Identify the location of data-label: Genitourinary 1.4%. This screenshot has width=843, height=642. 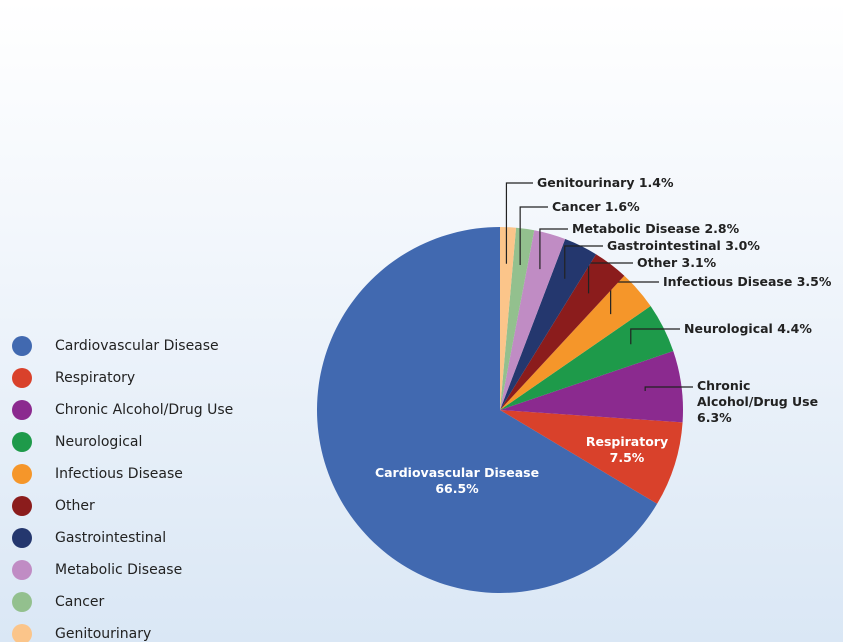
(605, 183).